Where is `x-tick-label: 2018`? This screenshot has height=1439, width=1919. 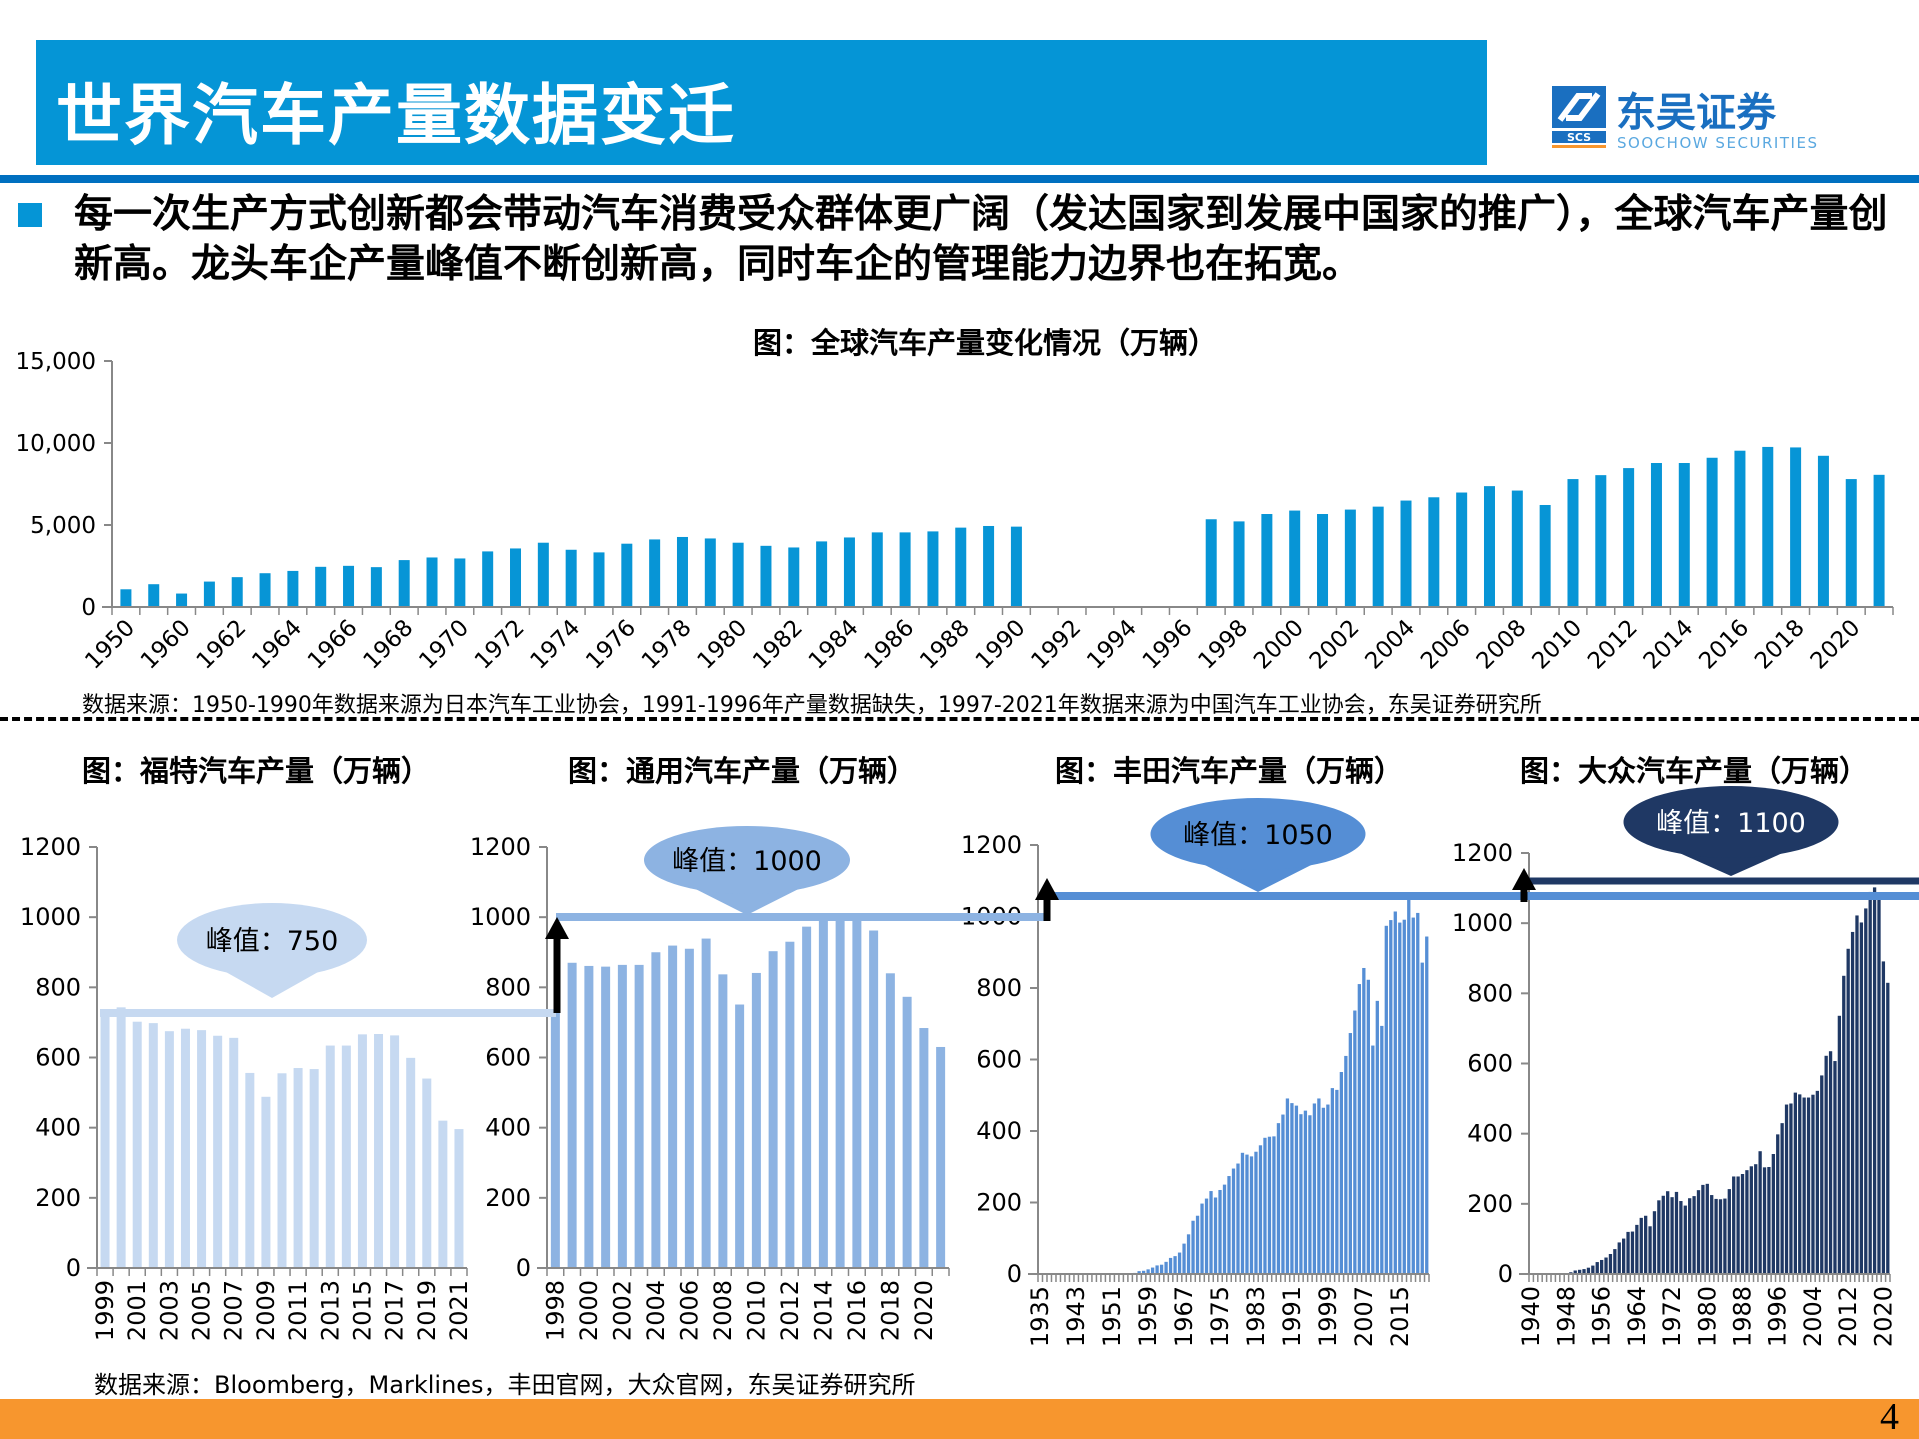 x-tick-label: 2018 is located at coordinates (1780, 645).